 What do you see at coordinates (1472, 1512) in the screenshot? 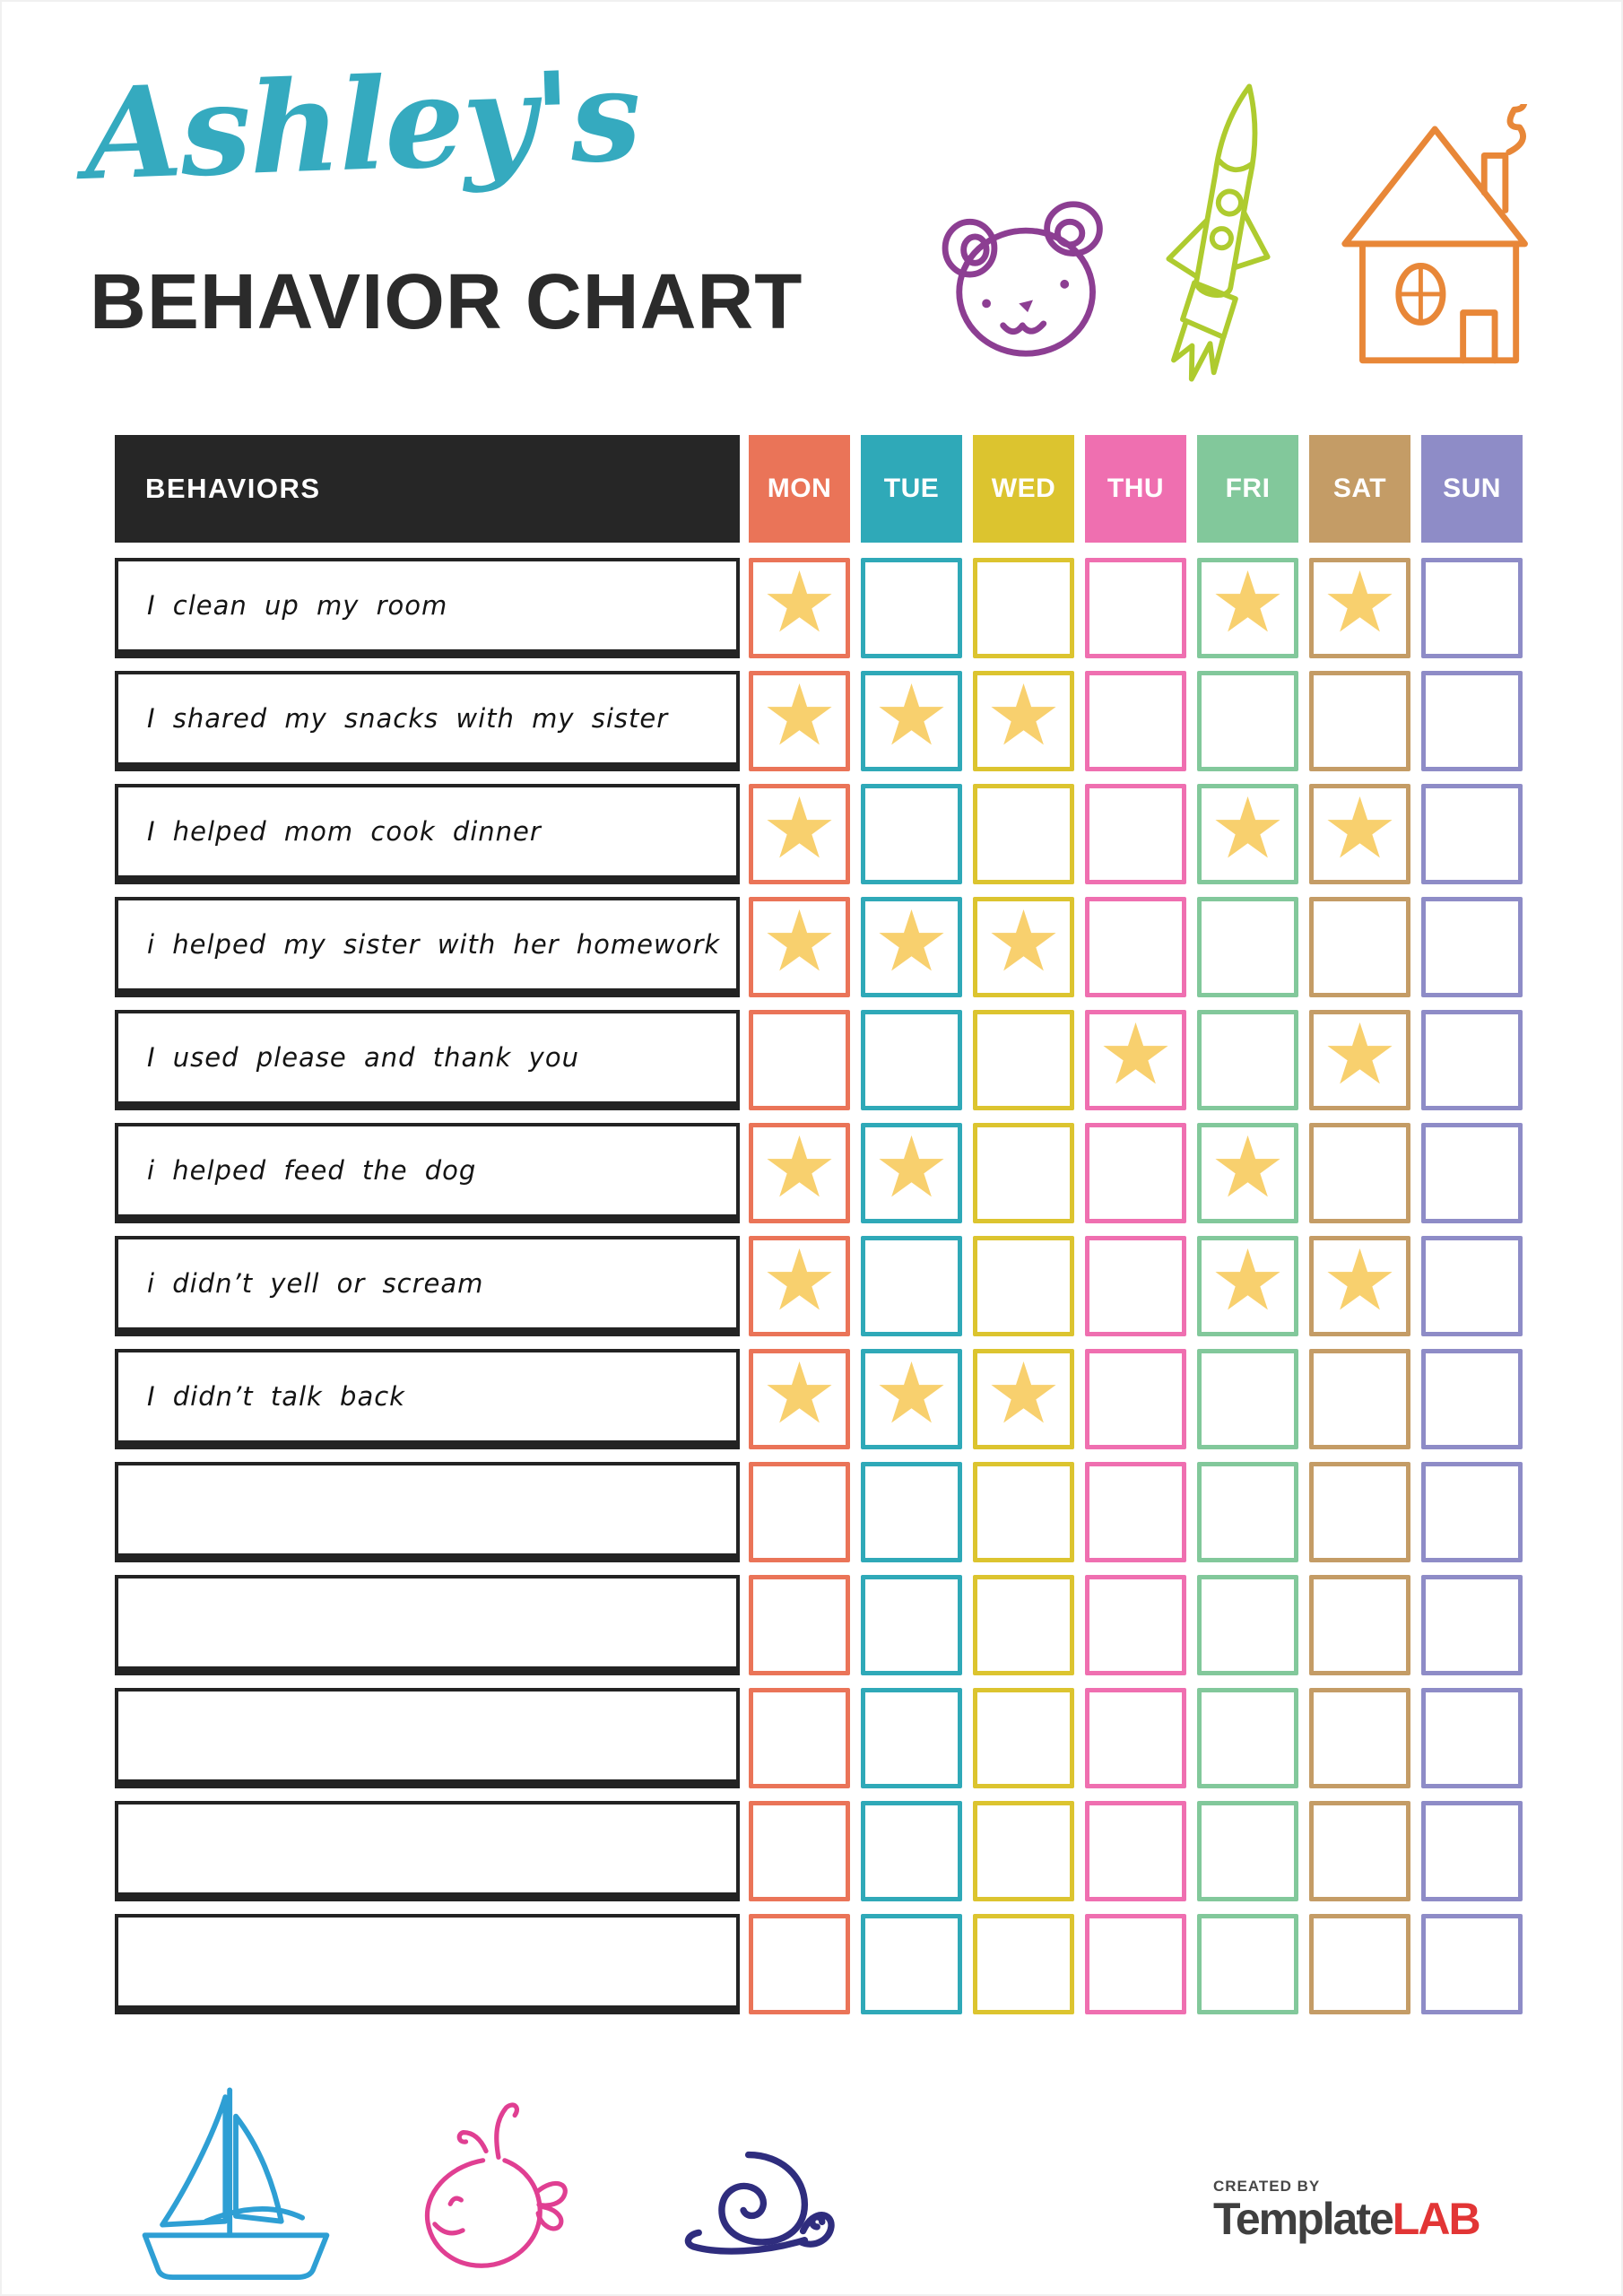
I see `cell-row9-sun` at bounding box center [1472, 1512].